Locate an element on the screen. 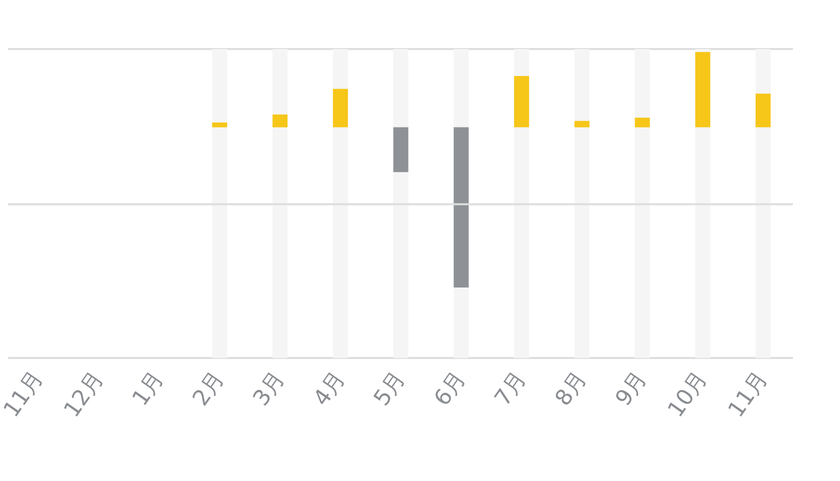 The image size is (840, 481). x-tick-label: 2月 is located at coordinates (209, 388).